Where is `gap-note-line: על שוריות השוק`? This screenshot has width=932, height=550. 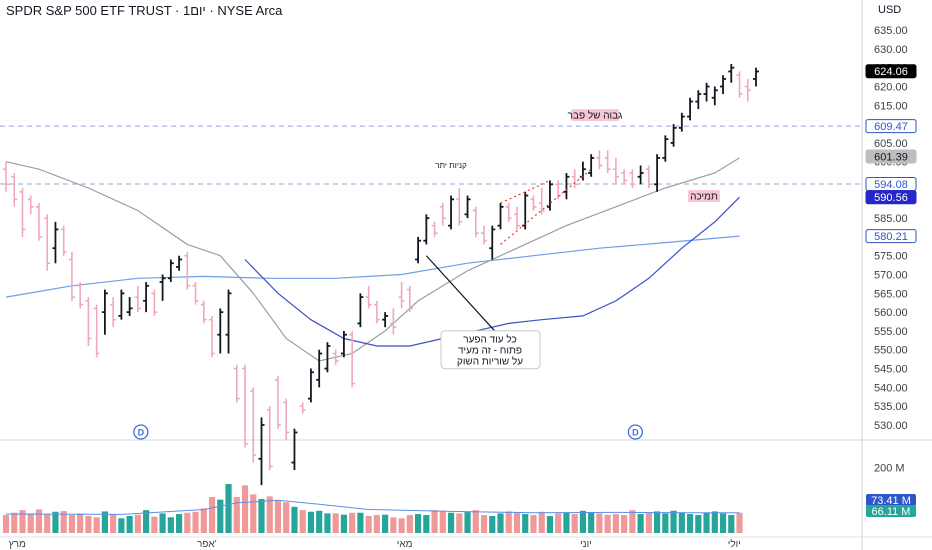 gap-note-line: על שוריות השוק is located at coordinates (490, 362).